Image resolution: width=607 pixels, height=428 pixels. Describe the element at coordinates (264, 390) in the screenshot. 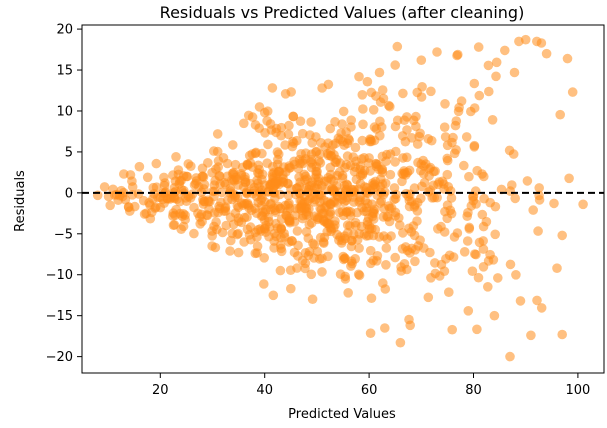

I see `x-tick-label: 40` at that location.